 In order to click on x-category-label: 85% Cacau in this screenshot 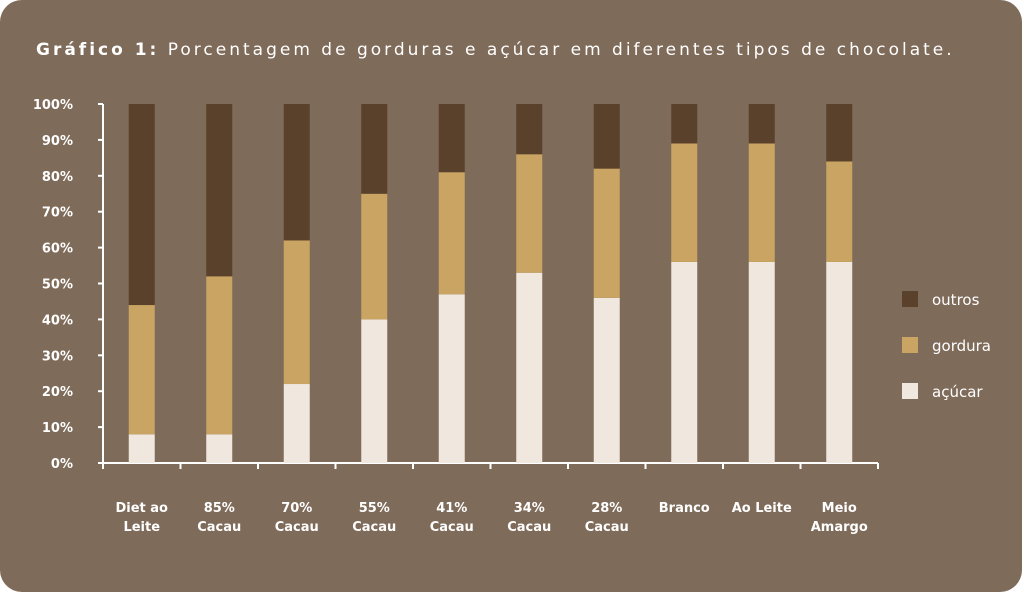, I will do `click(219, 518)`.